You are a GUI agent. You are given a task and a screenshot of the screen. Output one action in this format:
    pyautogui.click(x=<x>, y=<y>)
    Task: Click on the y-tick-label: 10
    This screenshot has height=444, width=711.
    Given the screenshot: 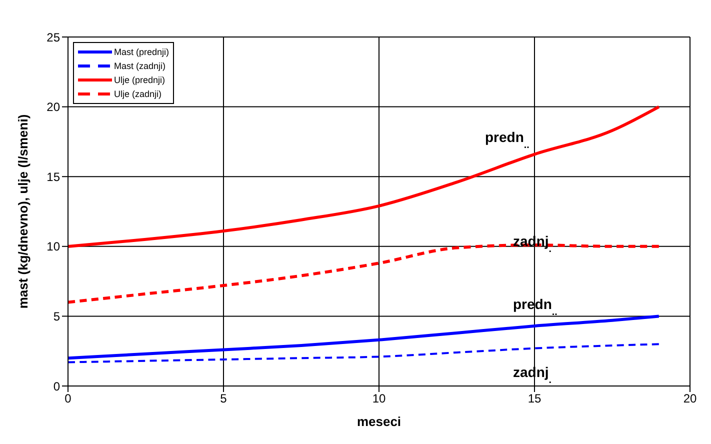 What is the action you would take?
    pyautogui.click(x=53, y=247)
    